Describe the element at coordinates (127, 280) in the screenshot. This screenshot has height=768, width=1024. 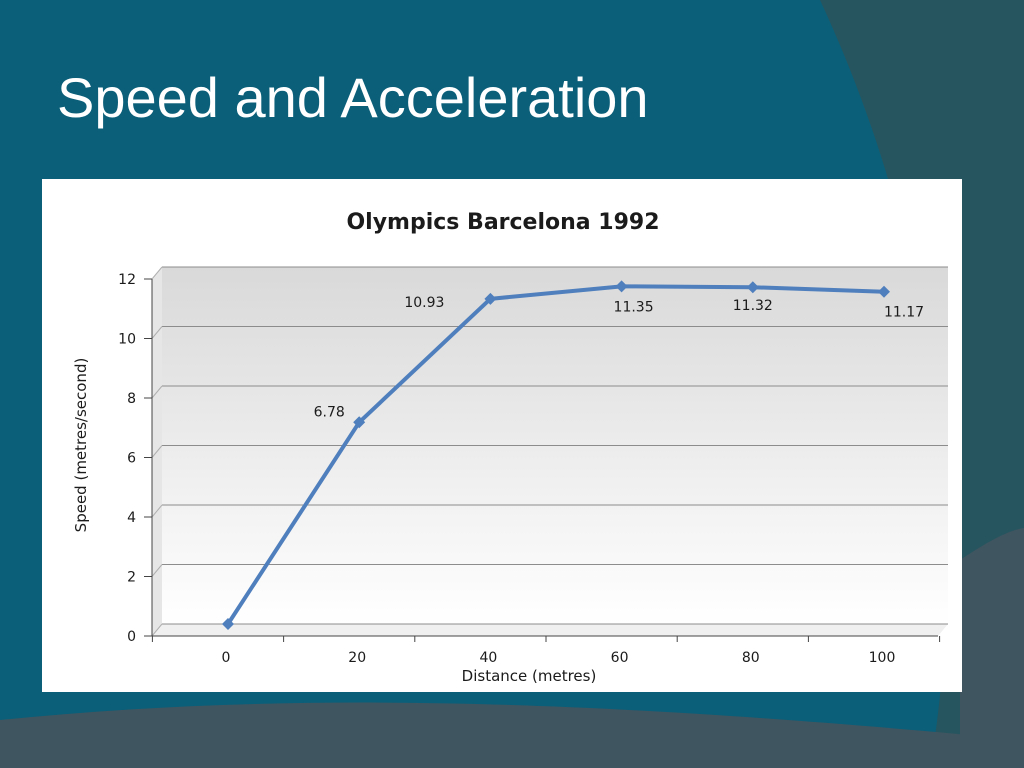
I see `y-tick-label: 12` at that location.